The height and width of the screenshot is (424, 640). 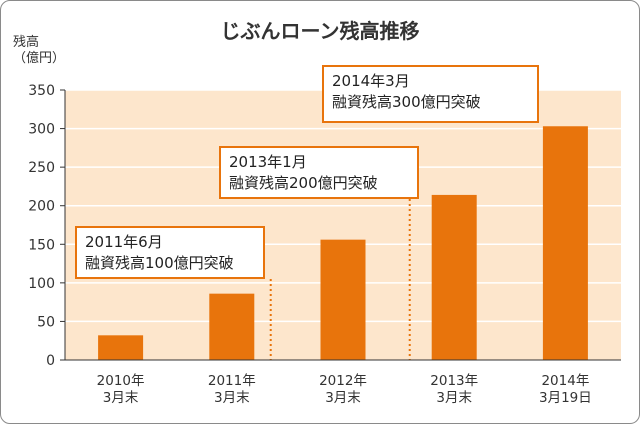 What do you see at coordinates (46, 322) in the screenshot?
I see `y-tick-label: 50` at bounding box center [46, 322].